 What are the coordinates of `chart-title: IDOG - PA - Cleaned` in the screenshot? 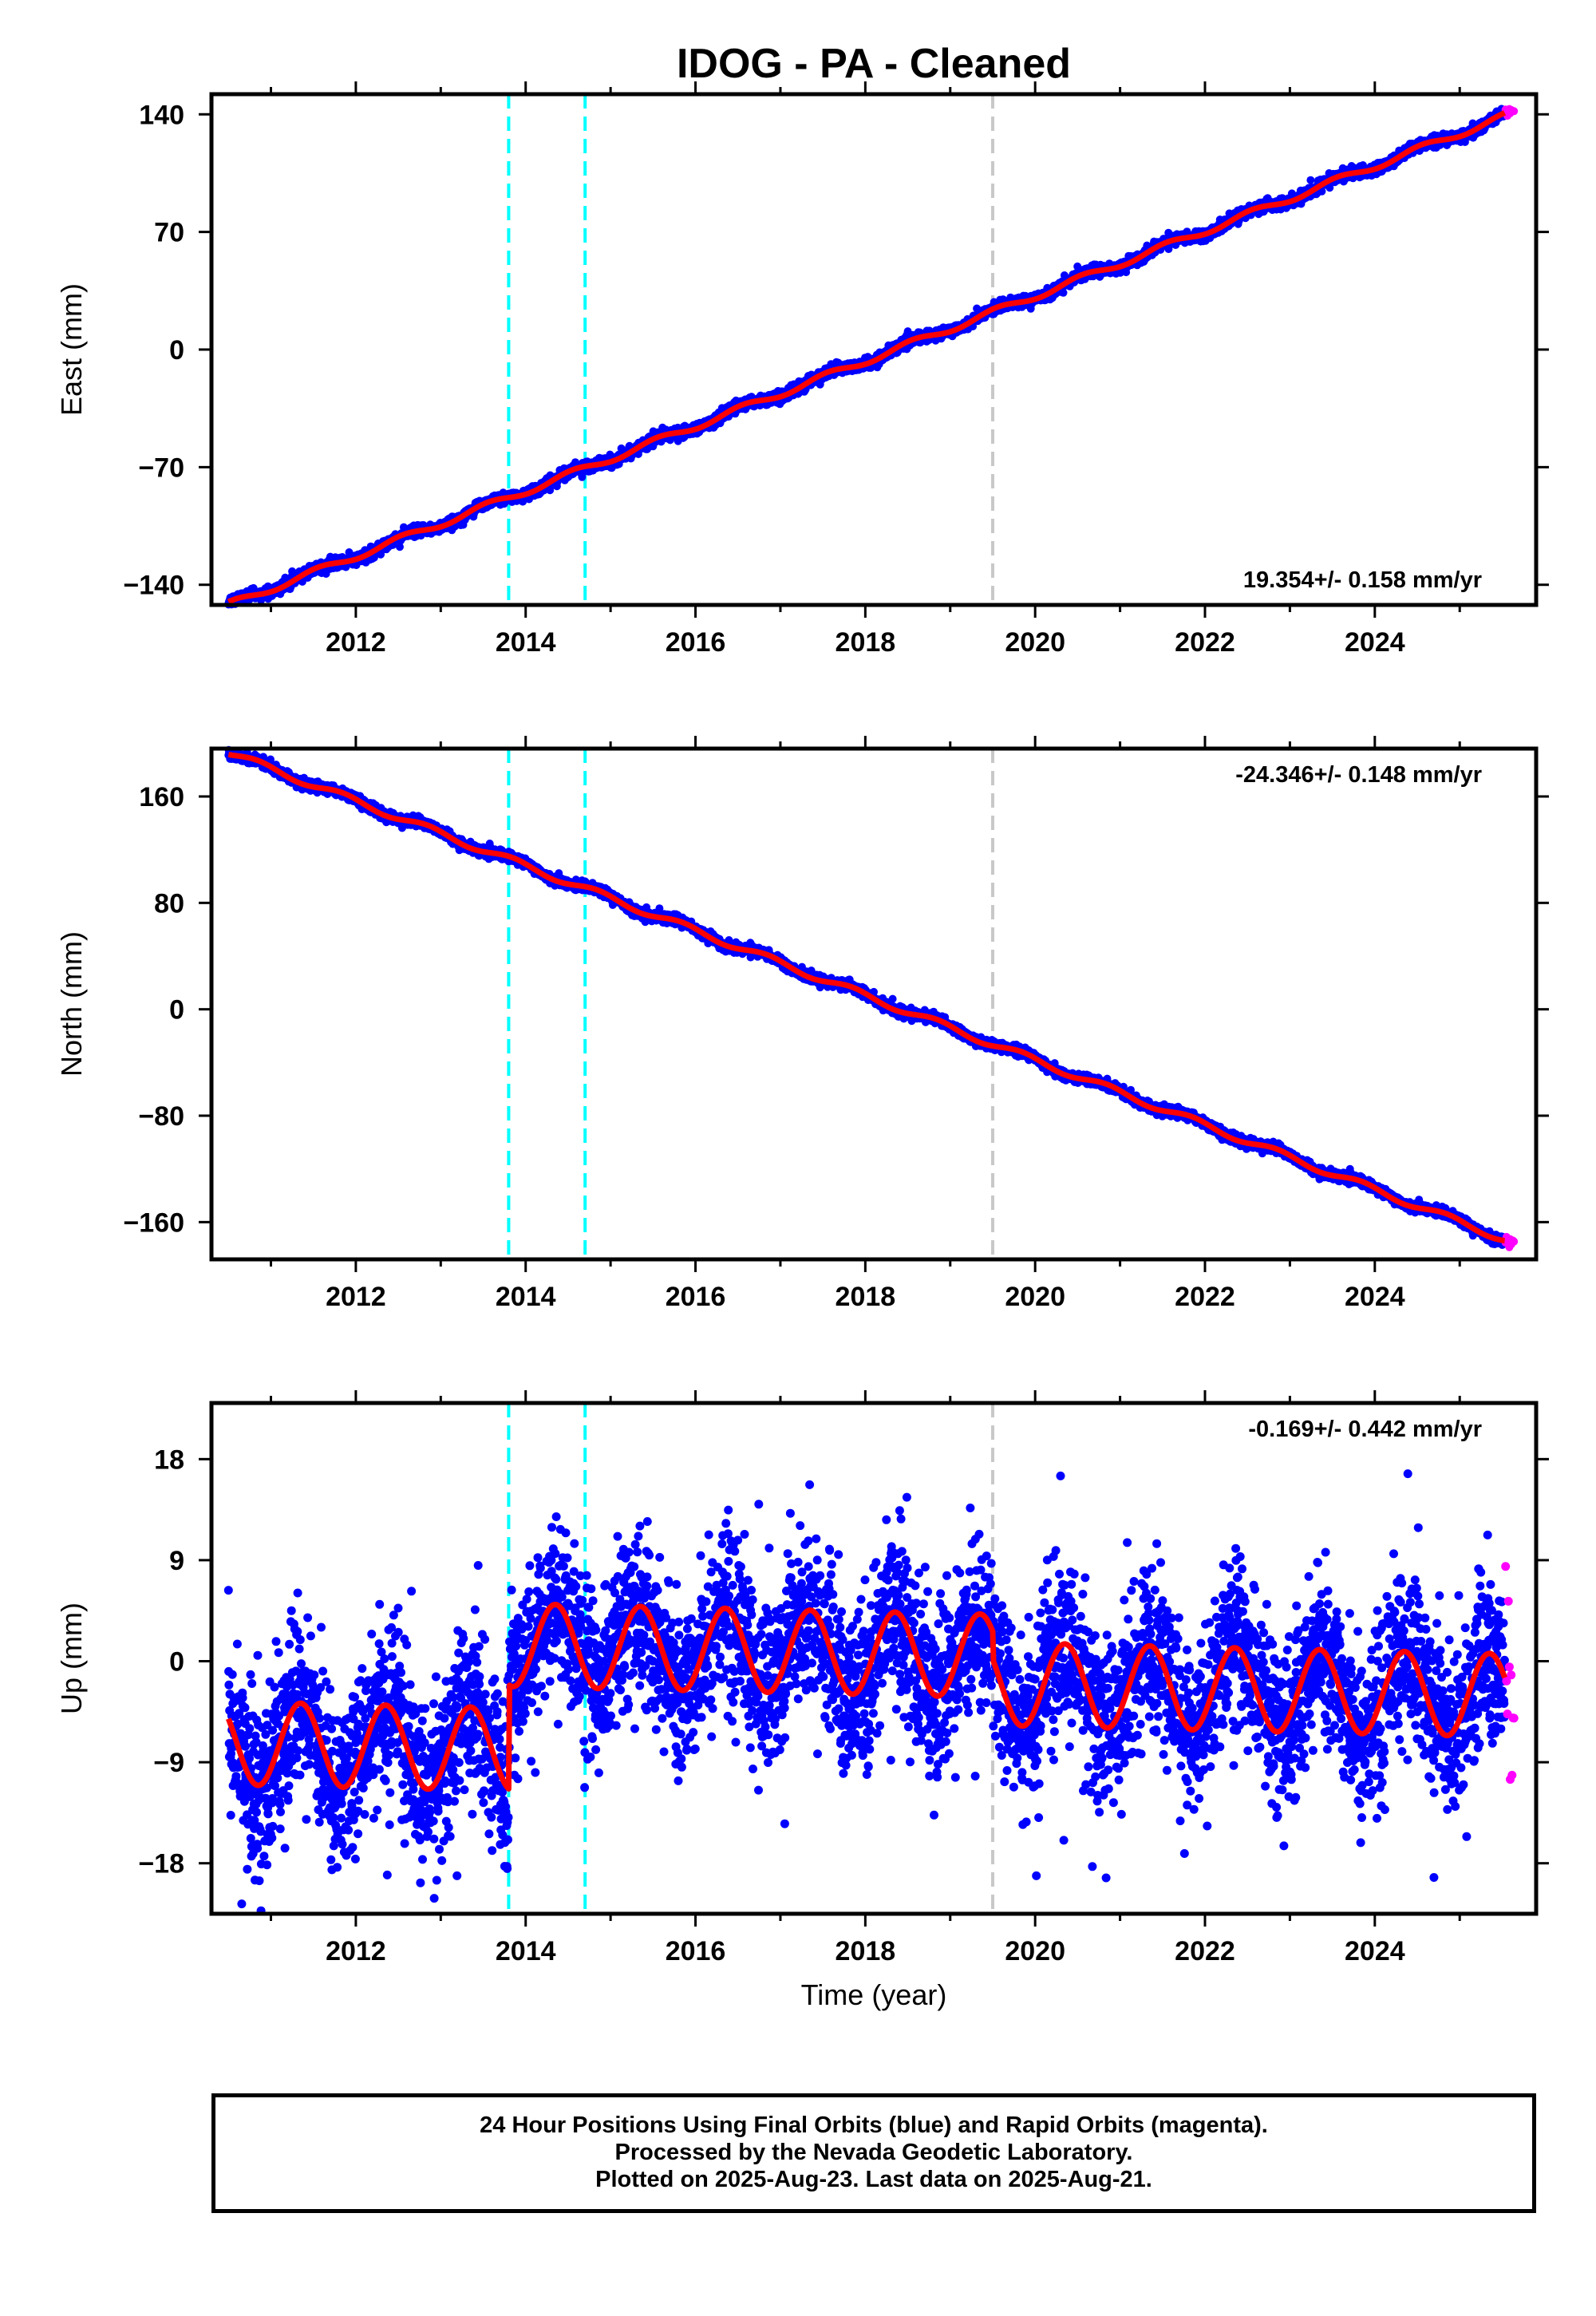 It's located at (874, 64).